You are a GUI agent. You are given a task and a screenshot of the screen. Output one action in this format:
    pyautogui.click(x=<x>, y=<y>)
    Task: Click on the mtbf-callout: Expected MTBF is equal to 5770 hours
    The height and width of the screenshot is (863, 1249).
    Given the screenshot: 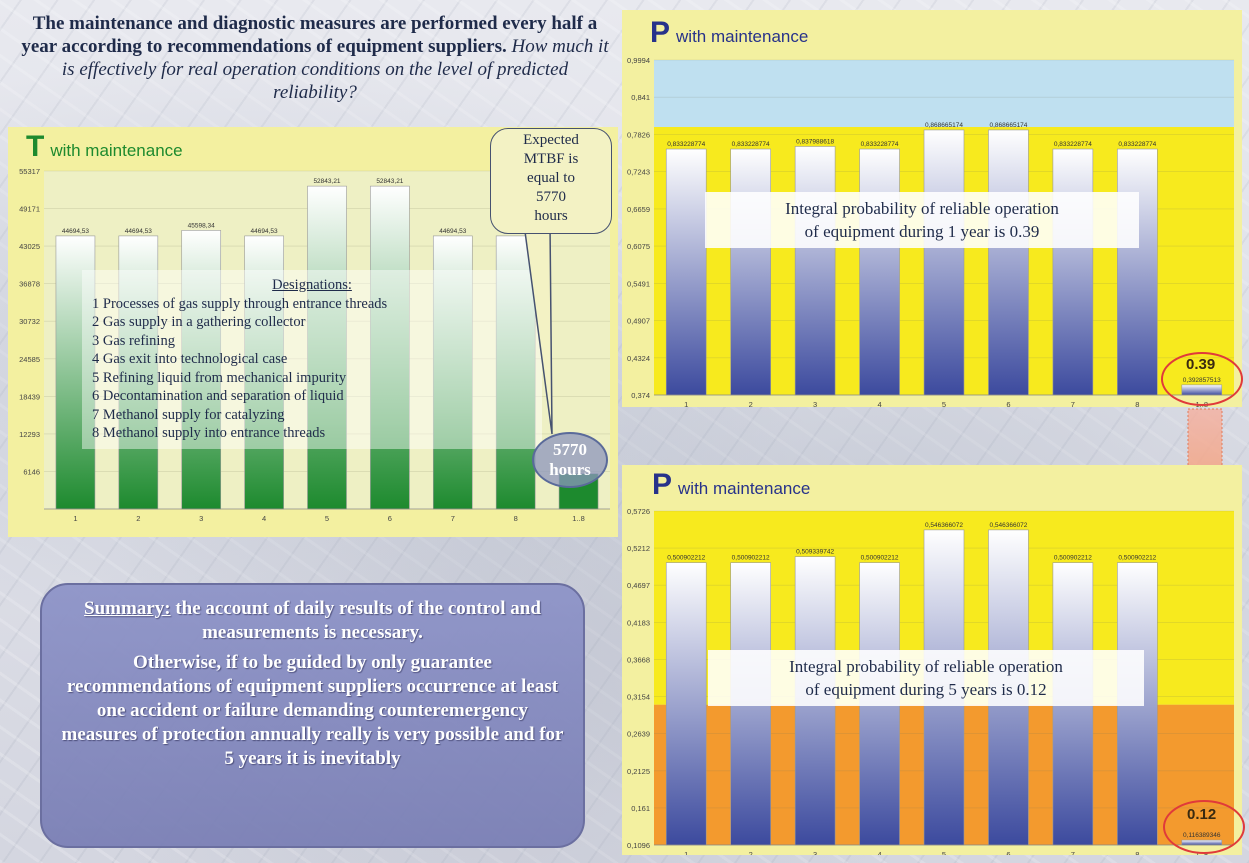 What is the action you would take?
    pyautogui.click(x=551, y=181)
    